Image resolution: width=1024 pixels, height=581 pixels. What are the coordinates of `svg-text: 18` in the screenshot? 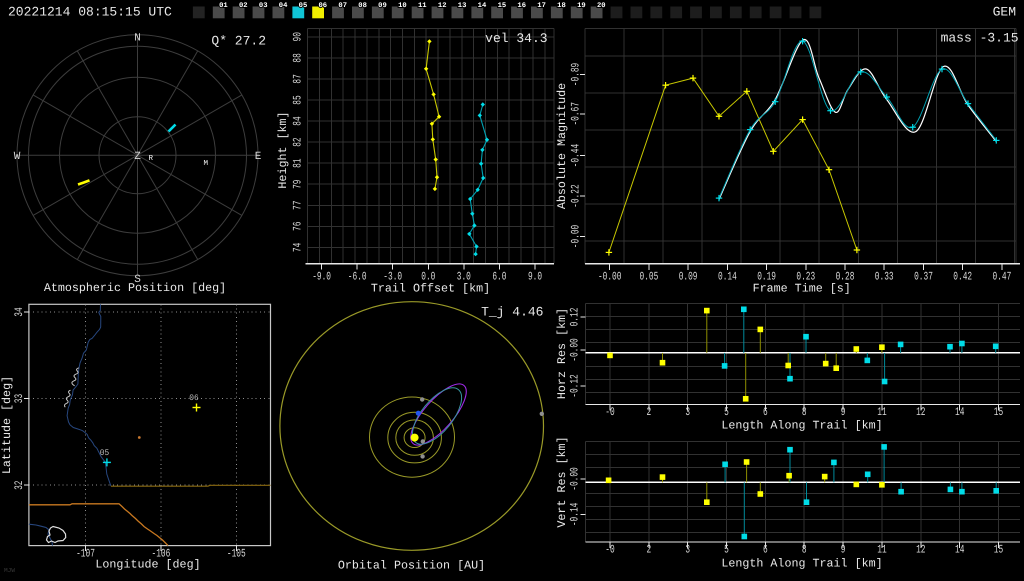 It's located at (561, 6).